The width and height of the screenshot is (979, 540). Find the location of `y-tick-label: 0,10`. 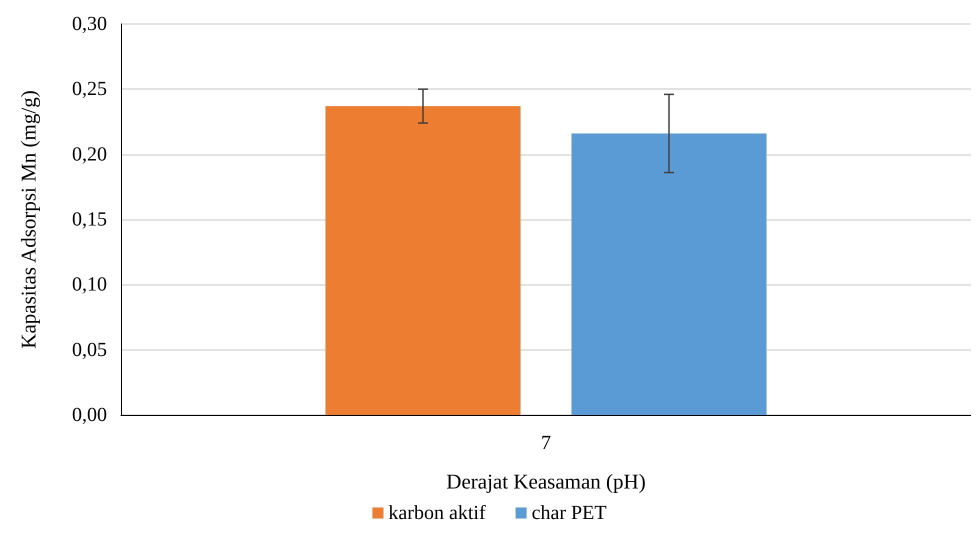

y-tick-label: 0,10 is located at coordinates (89, 285).